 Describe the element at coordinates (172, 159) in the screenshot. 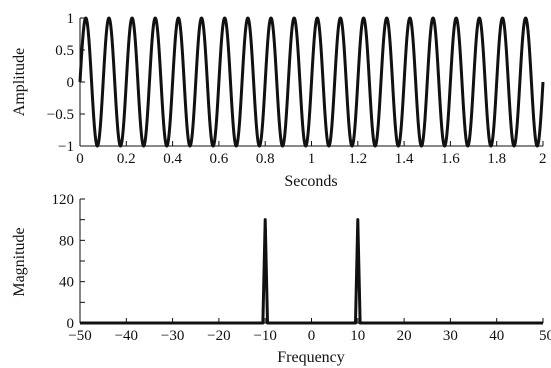

I see `x-tick-label: 0.4` at that location.